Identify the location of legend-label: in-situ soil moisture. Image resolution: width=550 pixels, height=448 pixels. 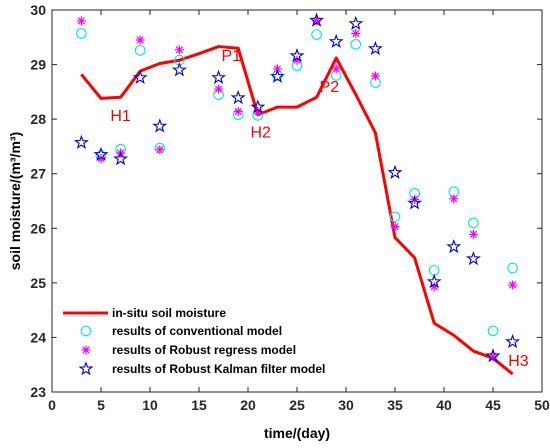
(169, 313).